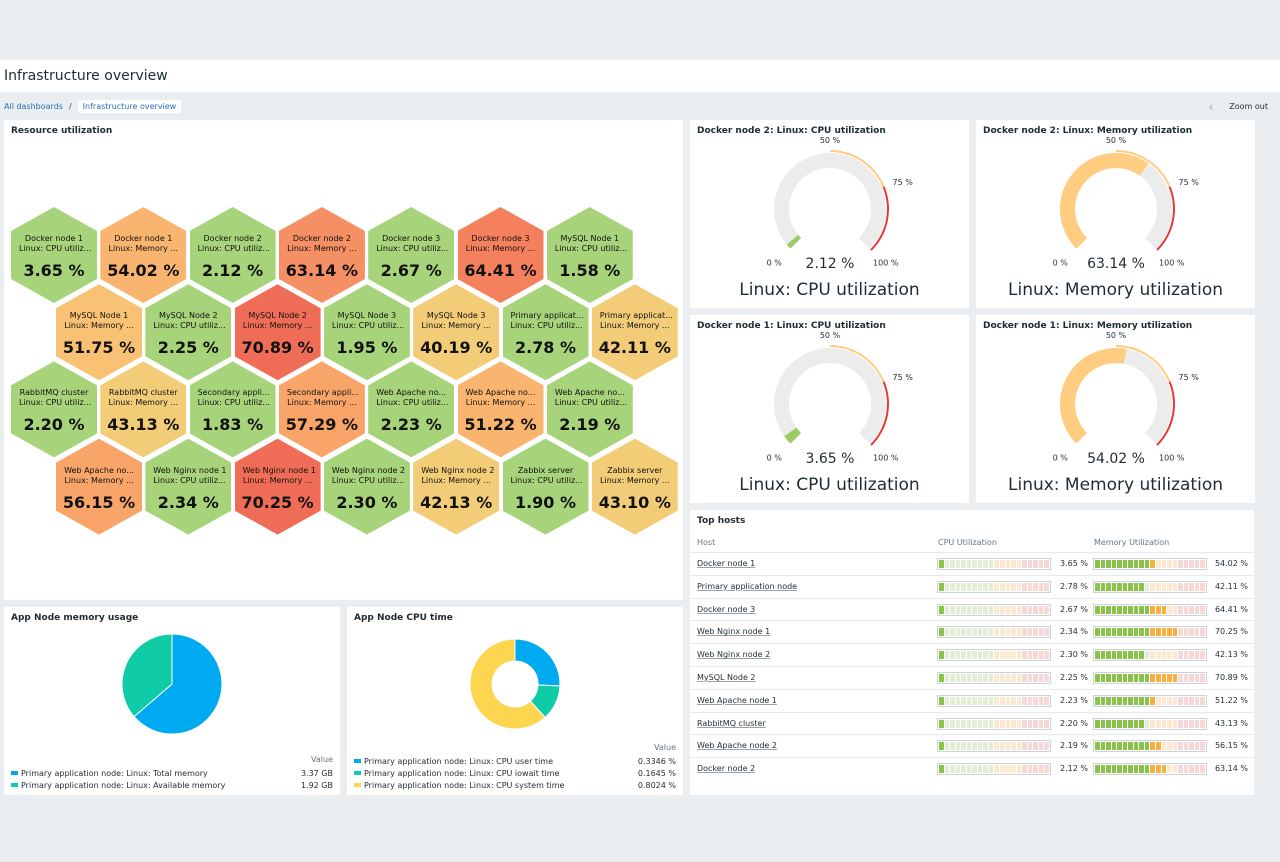 The width and height of the screenshot is (1280, 862). I want to click on cell-value: 2.78 %, so click(545, 348).